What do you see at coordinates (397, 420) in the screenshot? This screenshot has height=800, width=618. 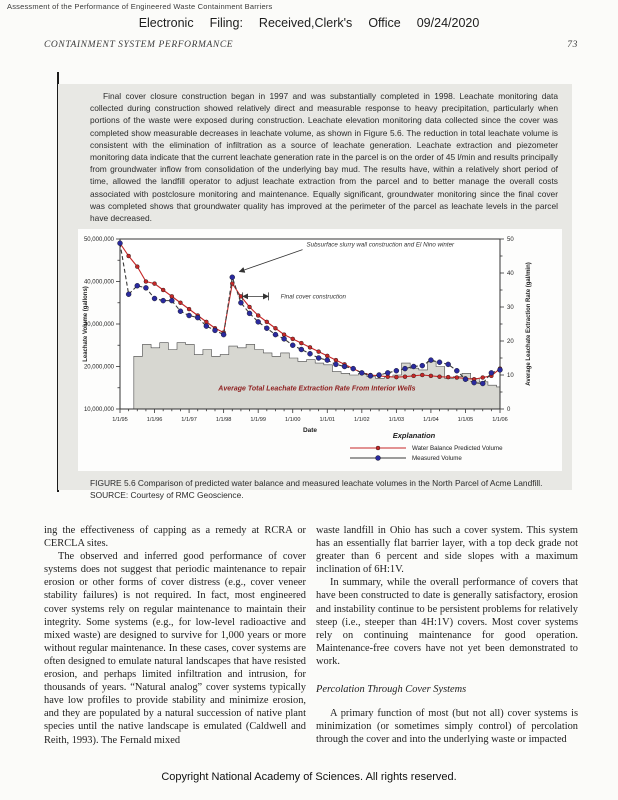 I see `svg-text: 1/1/03` at bounding box center [397, 420].